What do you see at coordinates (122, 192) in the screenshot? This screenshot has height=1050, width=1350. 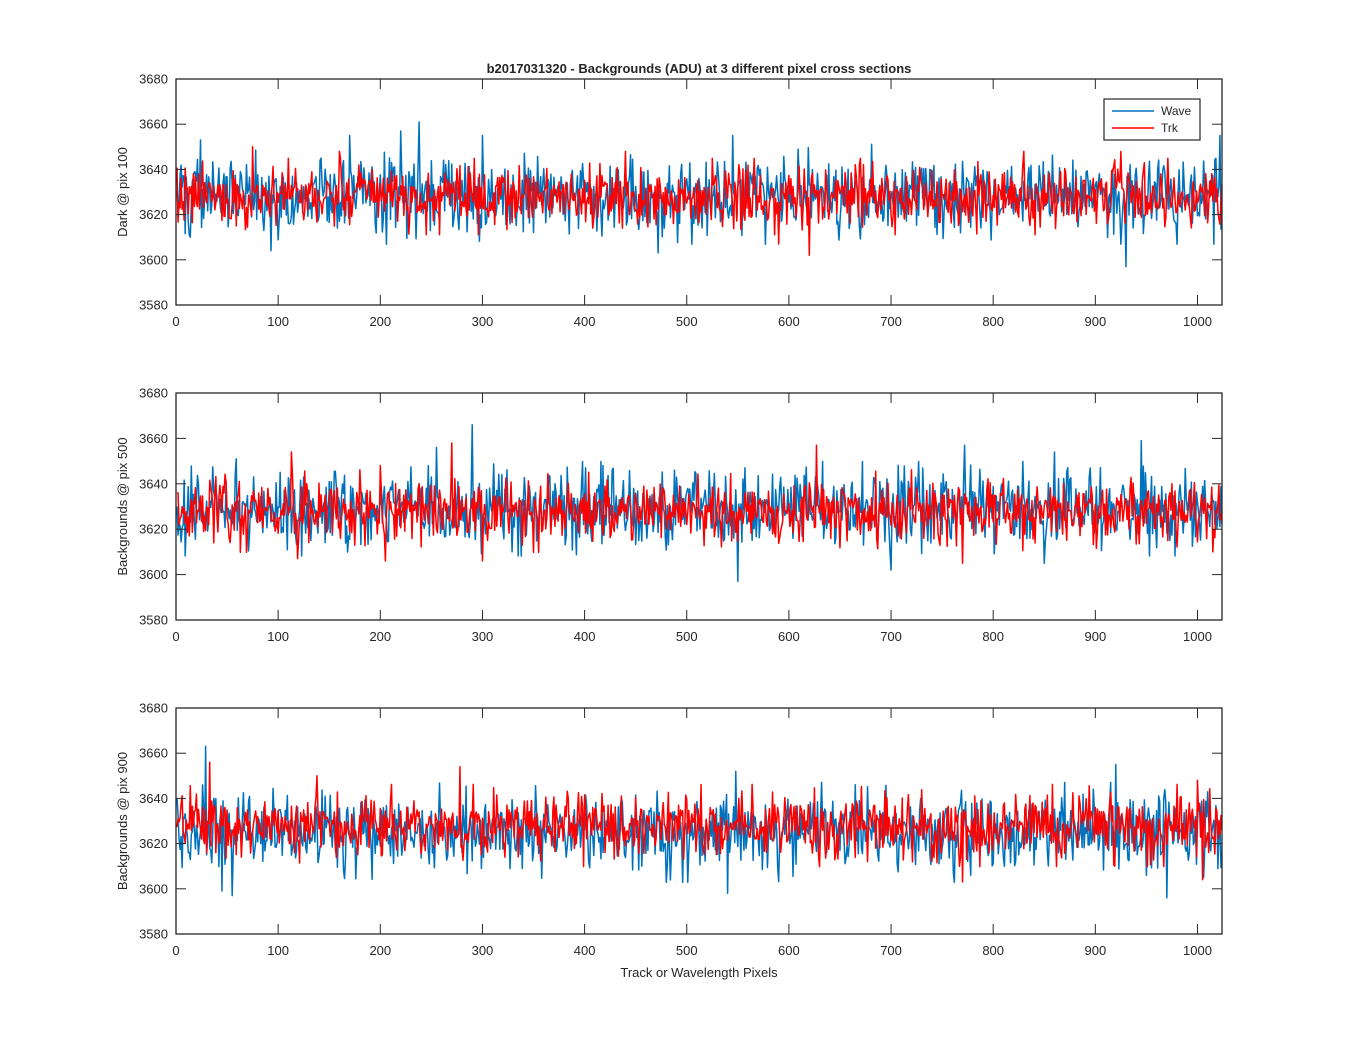 I see `y-axis-label: Dark @ pix 100` at bounding box center [122, 192].